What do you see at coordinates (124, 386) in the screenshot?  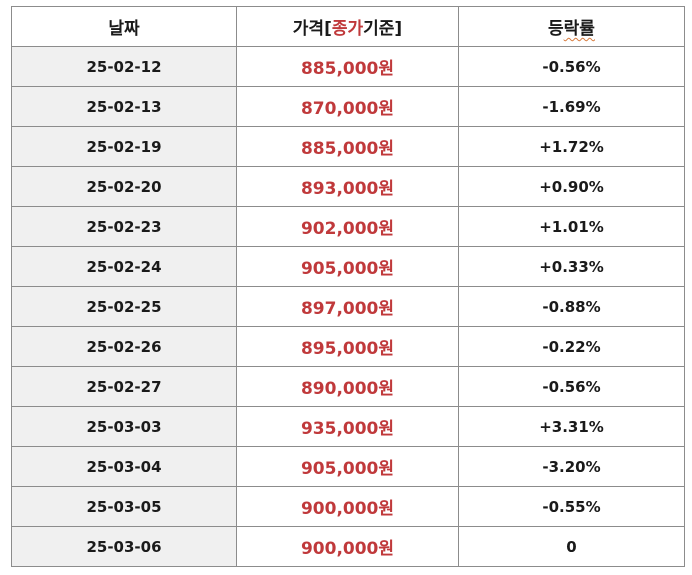 I see `date-cell: 25-02-27` at bounding box center [124, 386].